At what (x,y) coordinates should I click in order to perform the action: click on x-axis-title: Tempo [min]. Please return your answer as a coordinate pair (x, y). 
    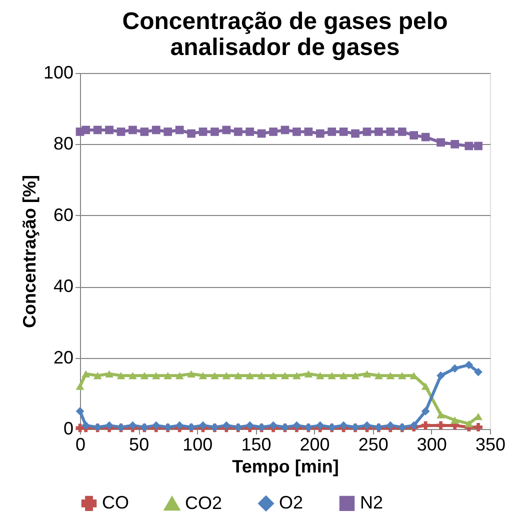
    Looking at the image, I should click on (285, 466).